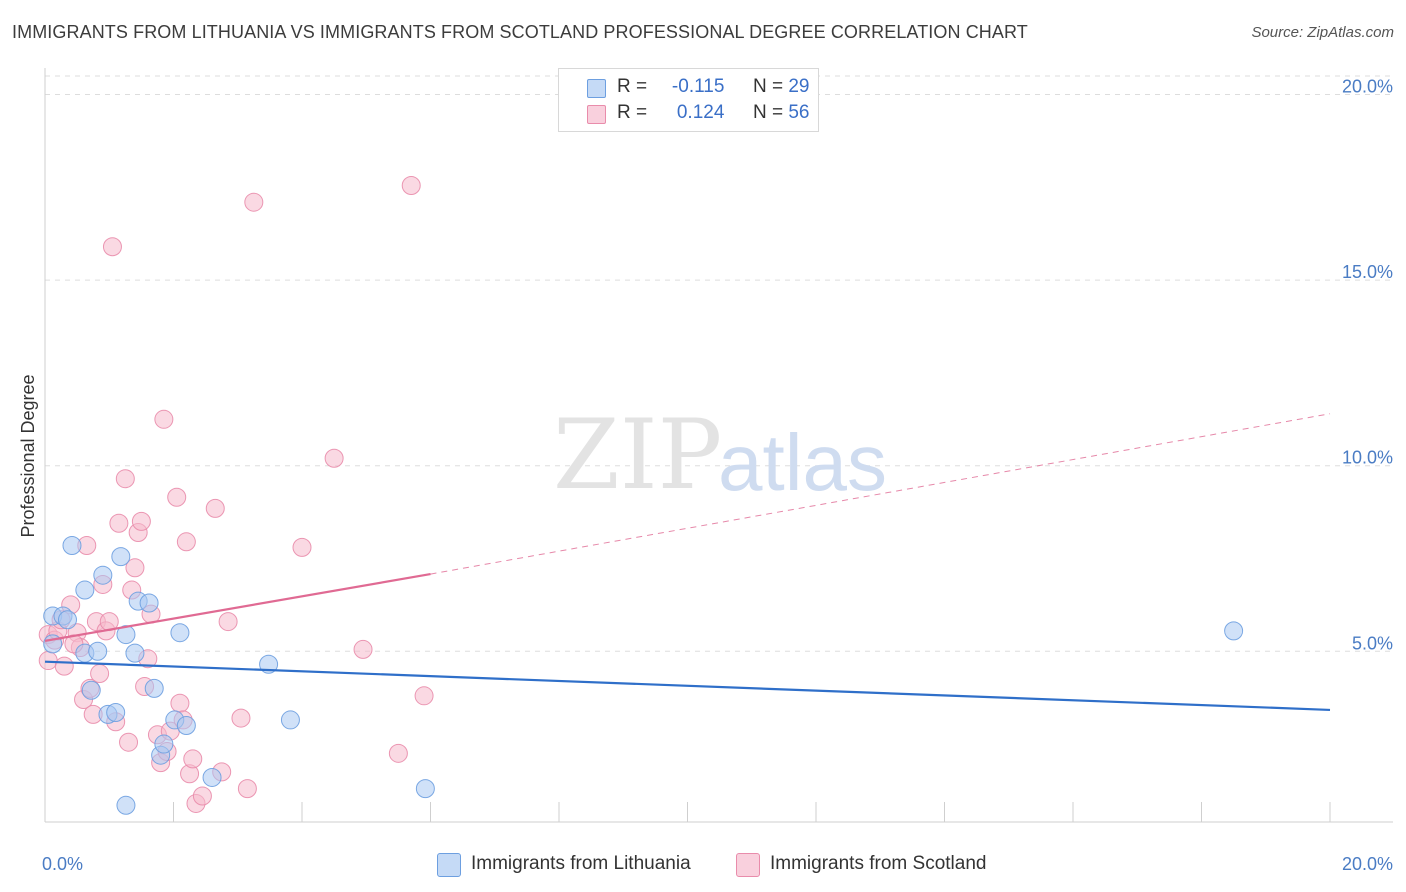 This screenshot has height=892, width=1406. I want to click on scotland-trend-line, so click(237, 607).